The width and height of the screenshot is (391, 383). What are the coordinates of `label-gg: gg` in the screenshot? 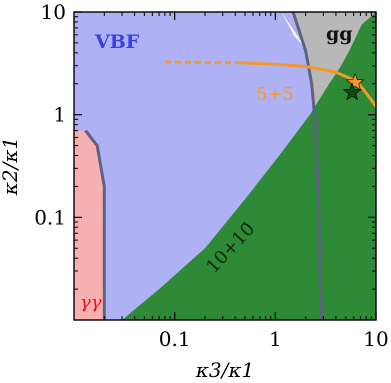 It's located at (339, 34).